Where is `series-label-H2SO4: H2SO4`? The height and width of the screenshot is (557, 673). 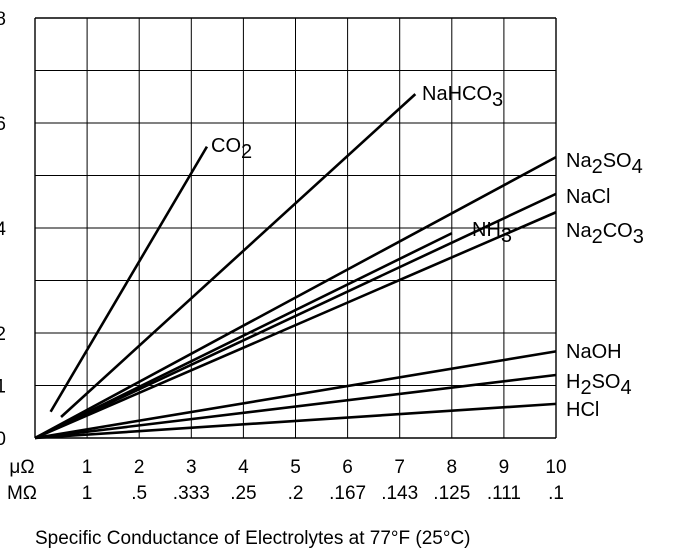
series-label-H2SO4: H2SO4 is located at coordinates (599, 385).